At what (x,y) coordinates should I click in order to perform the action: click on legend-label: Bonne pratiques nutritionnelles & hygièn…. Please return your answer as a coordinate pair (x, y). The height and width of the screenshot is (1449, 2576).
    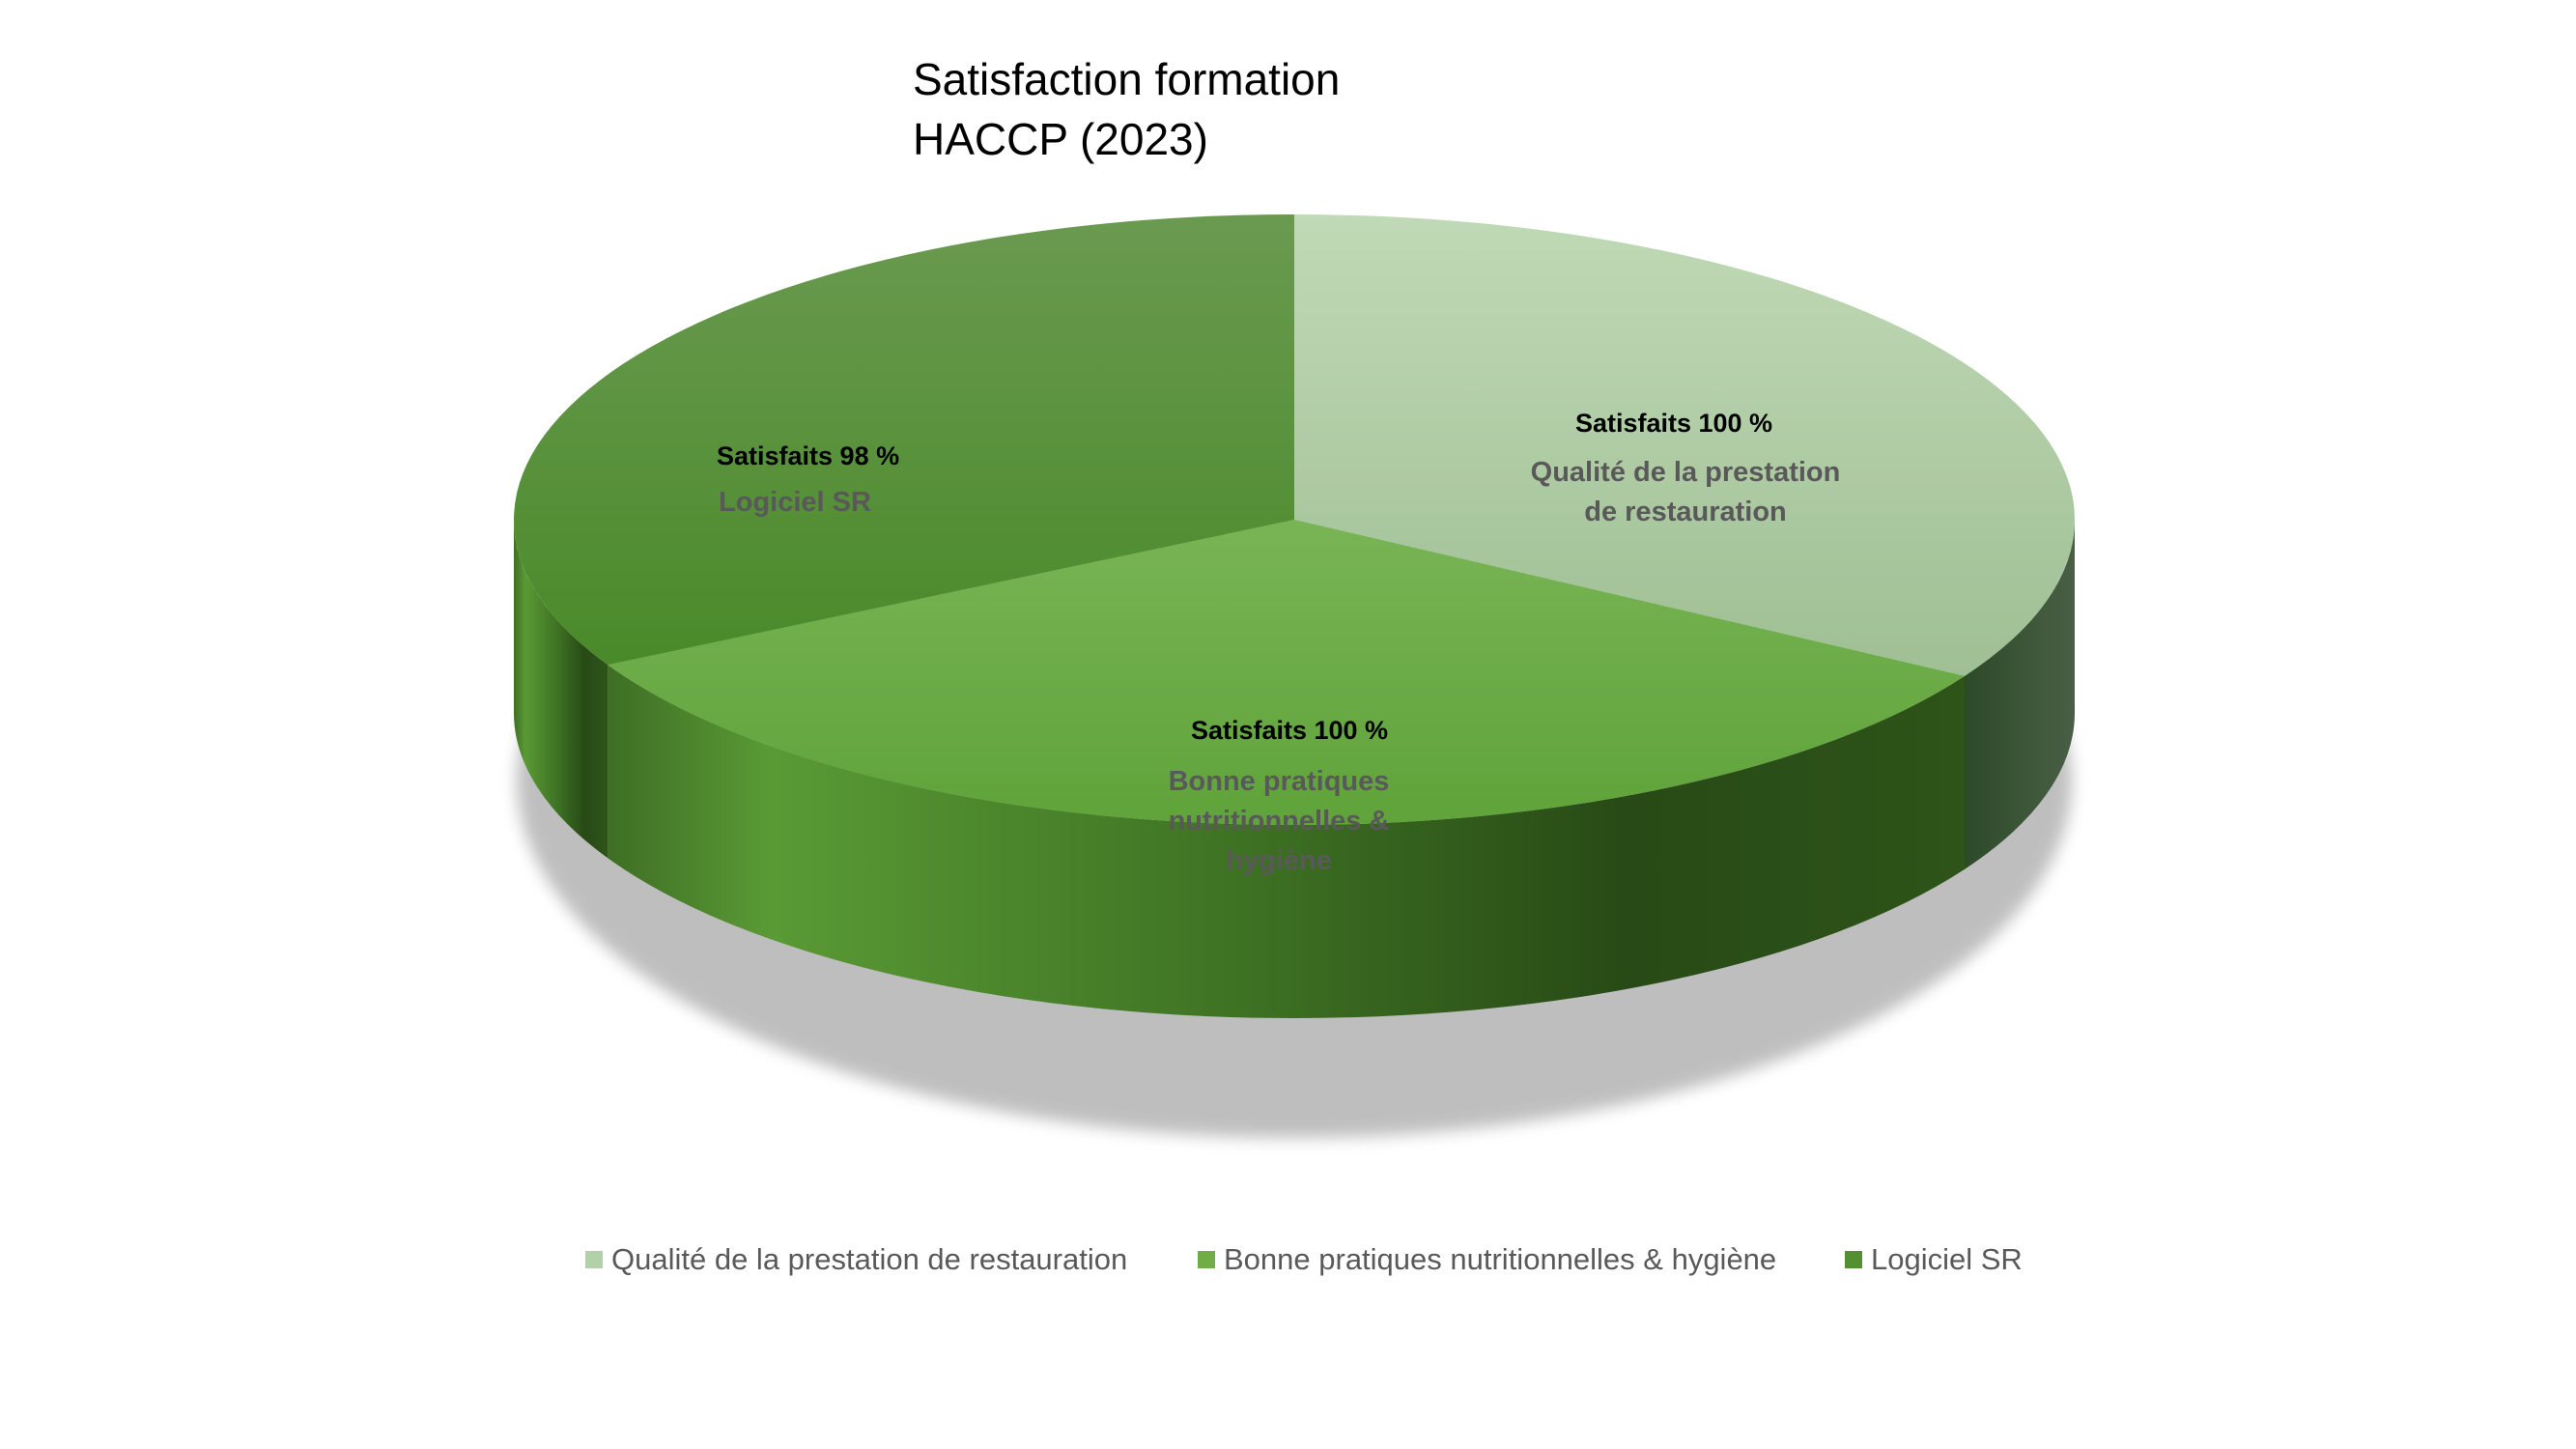
    Looking at the image, I should click on (1500, 1259).